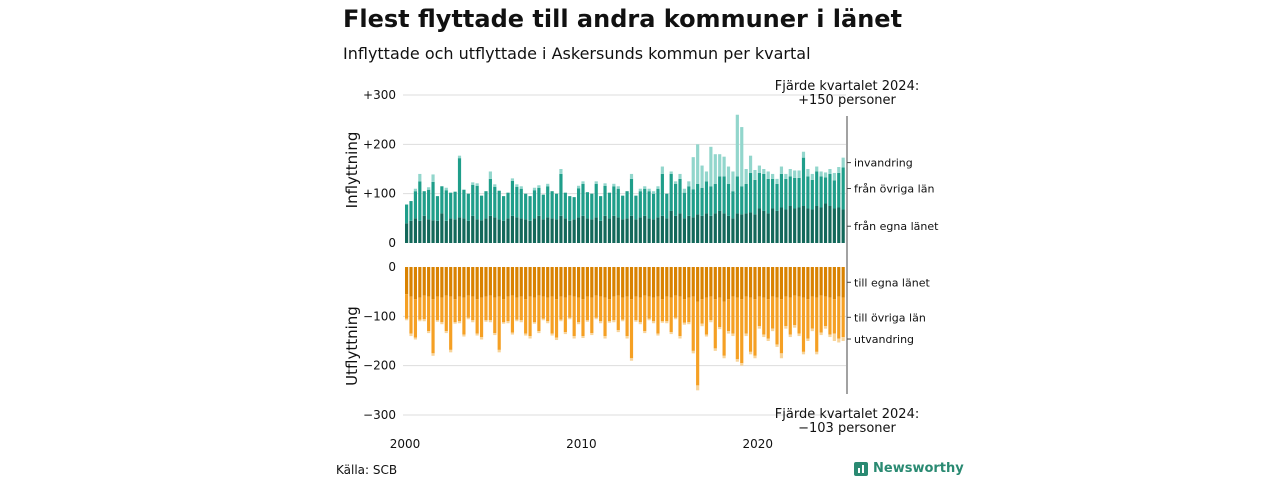 Image resolution: width=1280 pixels, height=480 pixels. What do you see at coordinates (367, 470) in the screenshot?
I see `source-note: Källa: SCB` at bounding box center [367, 470].